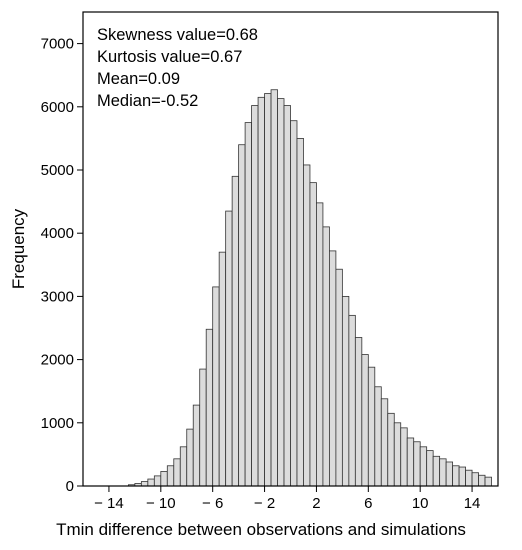  Describe the element at coordinates (57, 107) in the screenshot. I see `y-tick-label: 6000` at that location.